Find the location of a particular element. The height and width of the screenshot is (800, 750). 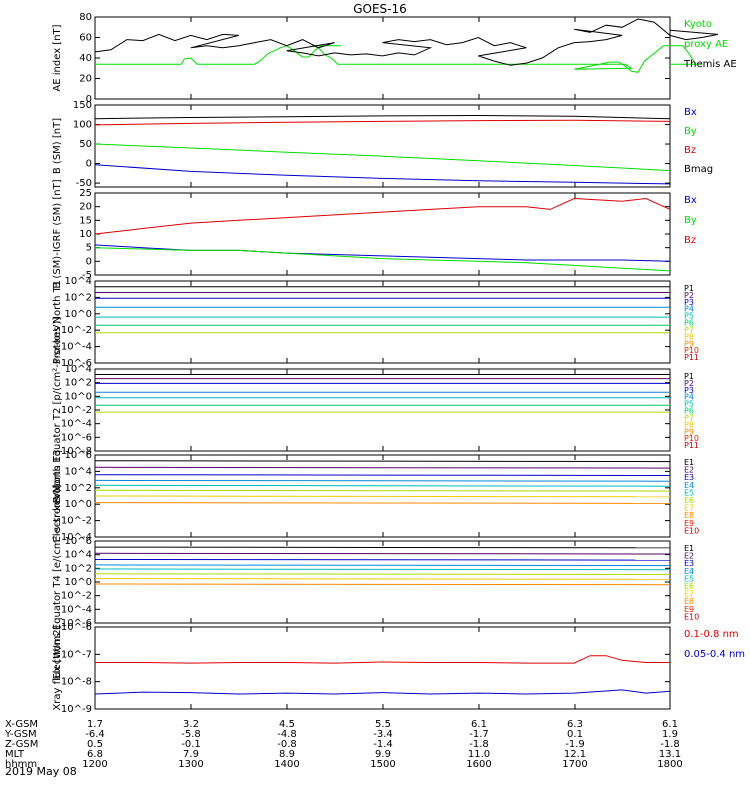

right-legend-label-e_t3: E9 is located at coordinates (689, 523).